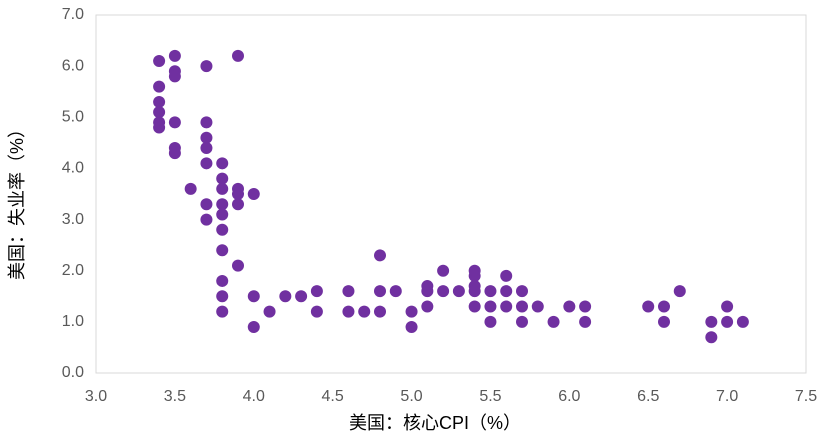 The width and height of the screenshot is (831, 443). I want to click on y-axis-title: 美国：失业率（%）, so click(17, 200).